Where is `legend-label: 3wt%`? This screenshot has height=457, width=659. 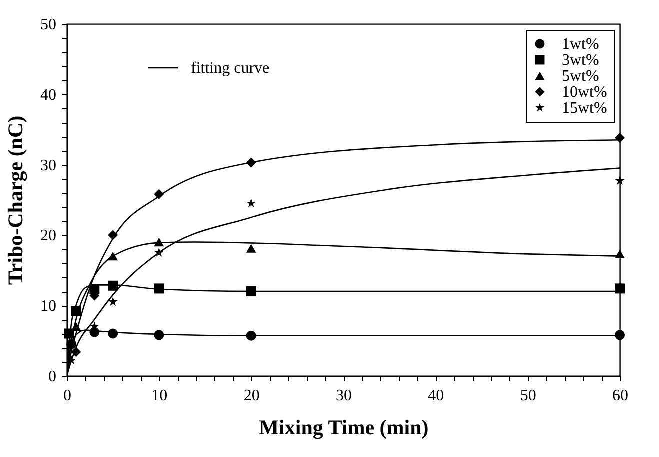 legend-label: 3wt% is located at coordinates (581, 60).